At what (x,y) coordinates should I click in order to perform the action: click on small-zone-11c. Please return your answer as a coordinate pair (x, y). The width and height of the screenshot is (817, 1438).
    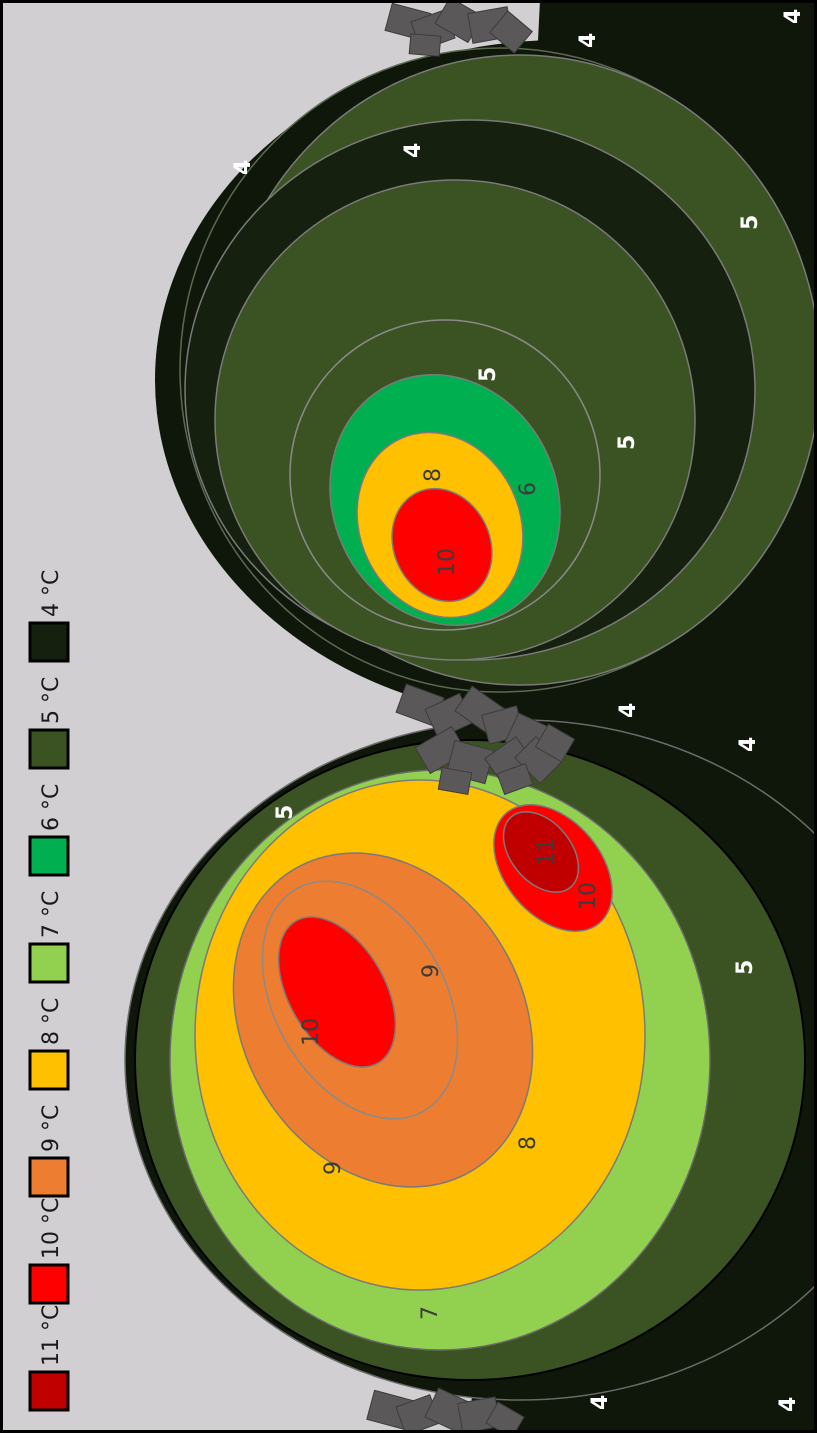
    Looking at the image, I should click on (541, 852).